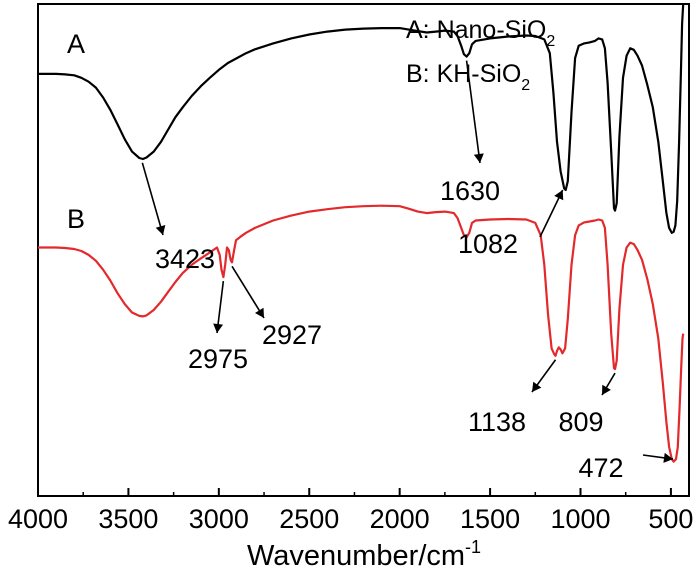 The width and height of the screenshot is (700, 575). What do you see at coordinates (364, 554) in the screenshot?
I see `x-axis-label: Wavenumber/cm-1` at bounding box center [364, 554].